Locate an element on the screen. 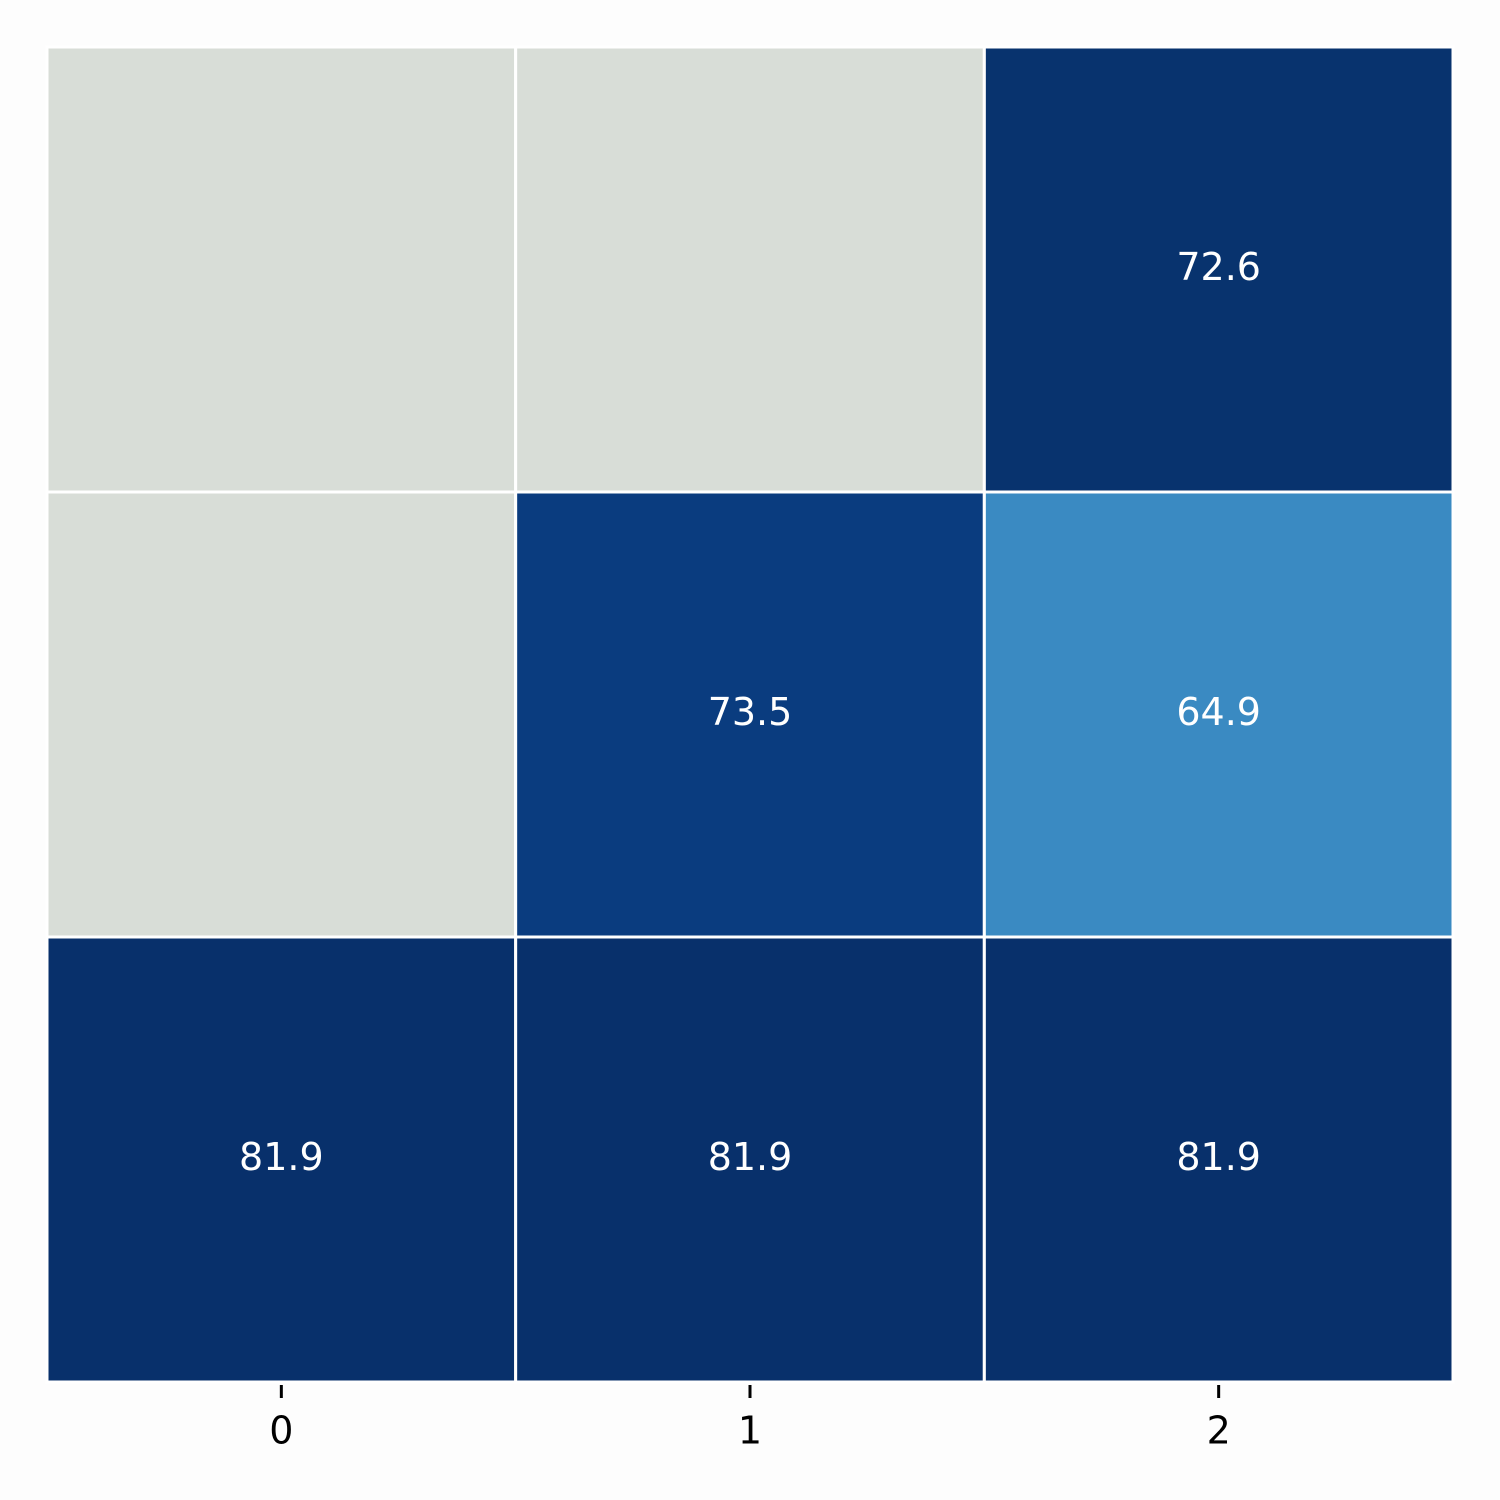 Image resolution: width=1500 pixels, height=1500 pixels. cell-label: 73.5 is located at coordinates (750, 712).